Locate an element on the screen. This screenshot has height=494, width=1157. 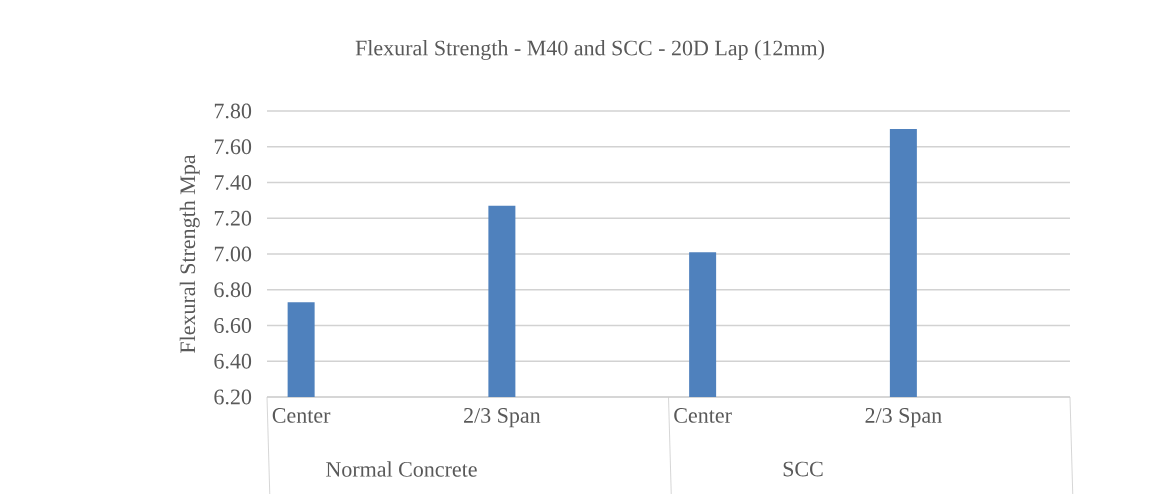
y-tick-label: 7.00 is located at coordinates (233, 254).